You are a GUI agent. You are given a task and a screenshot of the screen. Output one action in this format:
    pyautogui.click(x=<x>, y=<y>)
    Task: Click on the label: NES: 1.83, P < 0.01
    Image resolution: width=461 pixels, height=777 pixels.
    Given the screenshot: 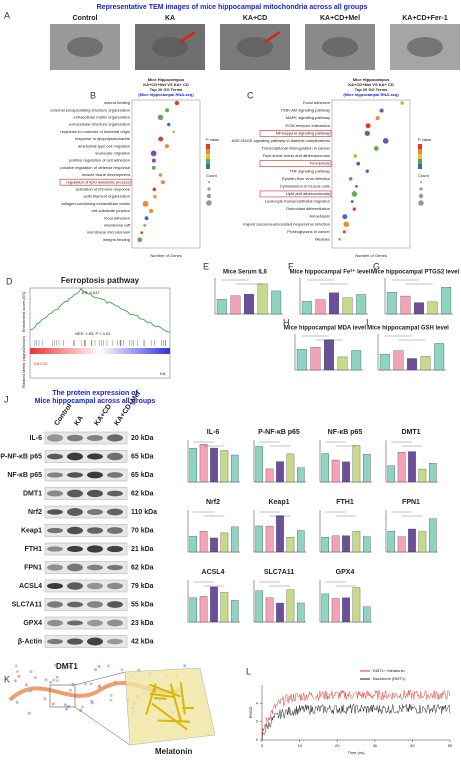 What is the action you would take?
    pyautogui.click(x=93, y=333)
    